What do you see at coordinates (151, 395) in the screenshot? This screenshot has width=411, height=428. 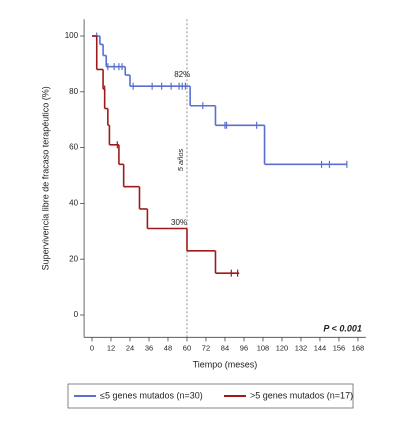 I see `legend-label: ≤5 genes mutados (n=30)` at bounding box center [151, 395].